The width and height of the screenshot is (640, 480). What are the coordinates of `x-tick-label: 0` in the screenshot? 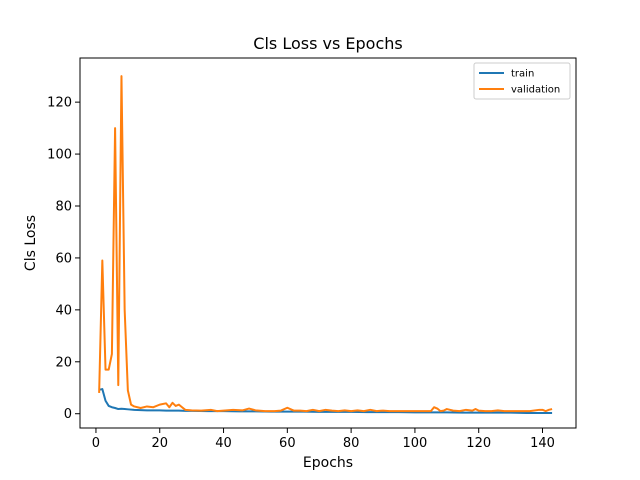 It's located at (96, 443).